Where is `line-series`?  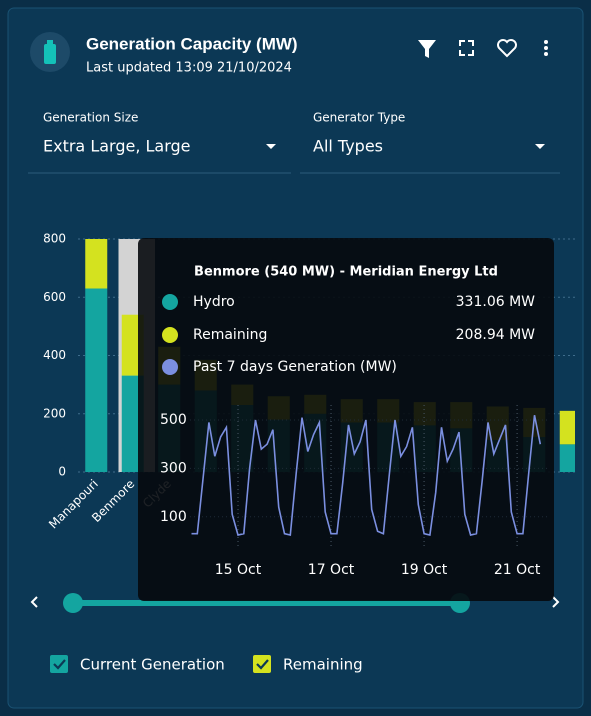
line-series is located at coordinates (366, 475).